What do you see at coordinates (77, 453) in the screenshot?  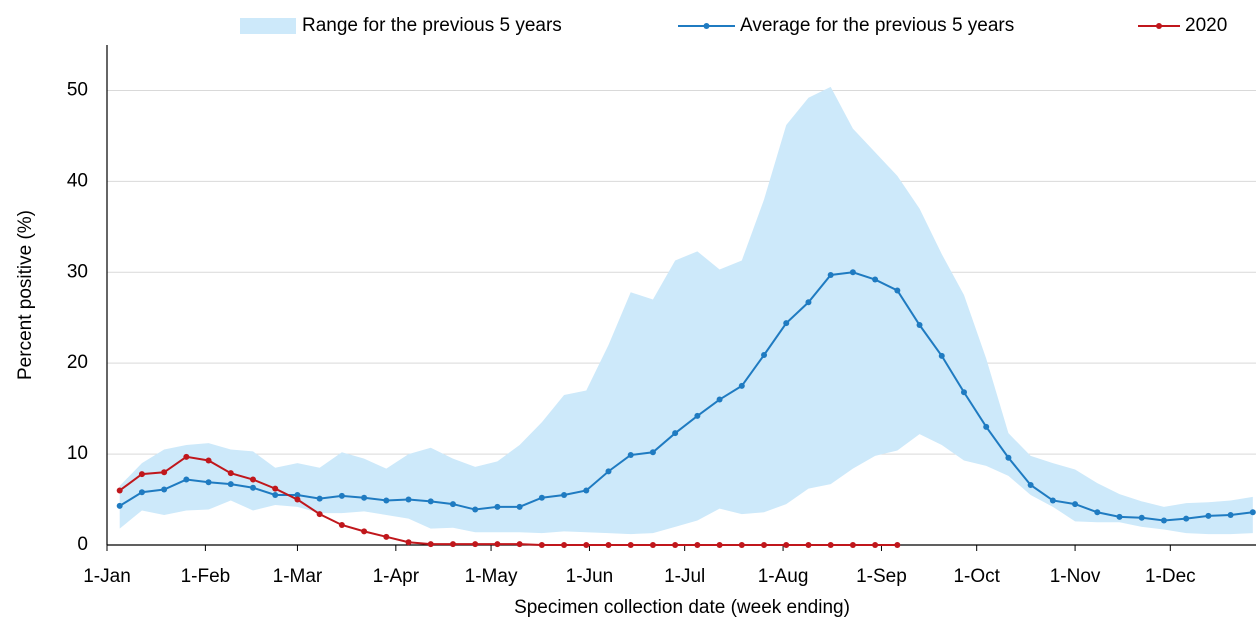 I see `y-tick-label: 10` at bounding box center [77, 453].